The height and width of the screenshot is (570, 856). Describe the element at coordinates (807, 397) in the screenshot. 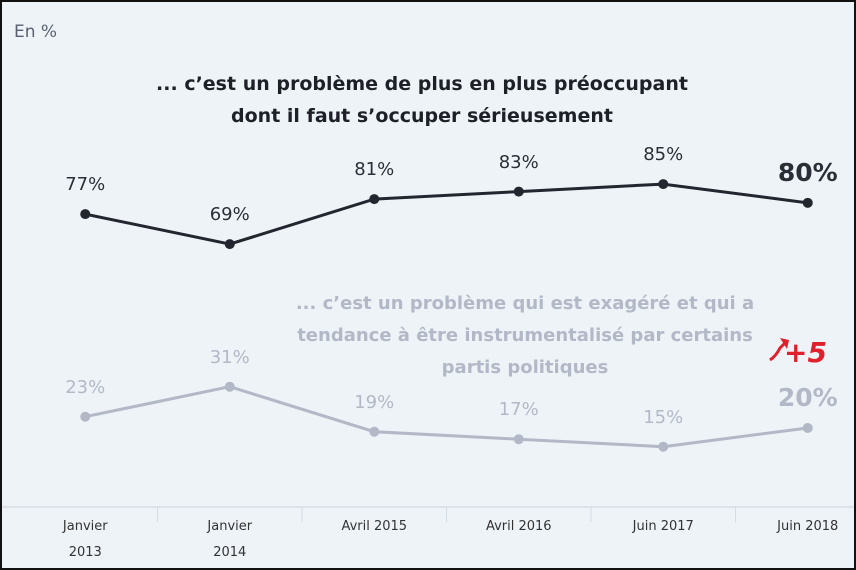

I see `value-label: 20%` at that location.